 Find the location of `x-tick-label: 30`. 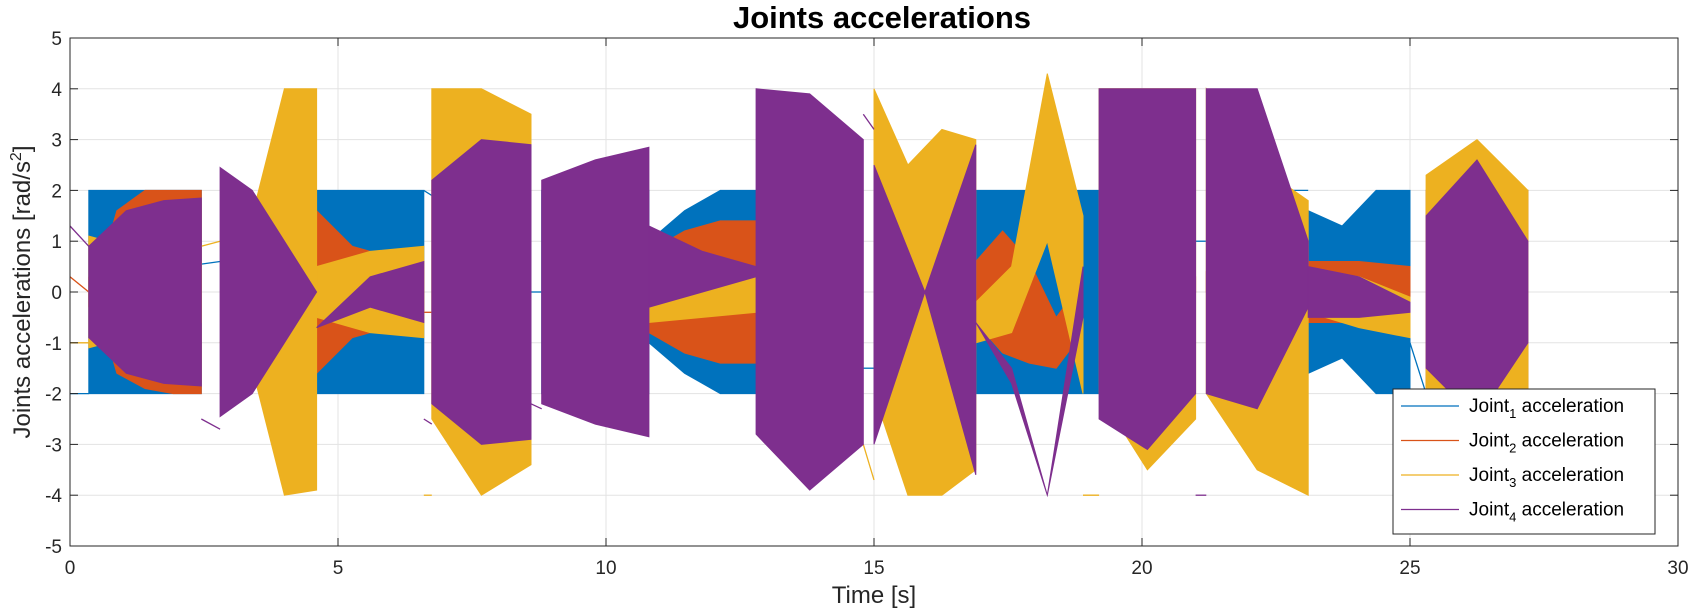

x-tick-label: 30 is located at coordinates (1677, 568).